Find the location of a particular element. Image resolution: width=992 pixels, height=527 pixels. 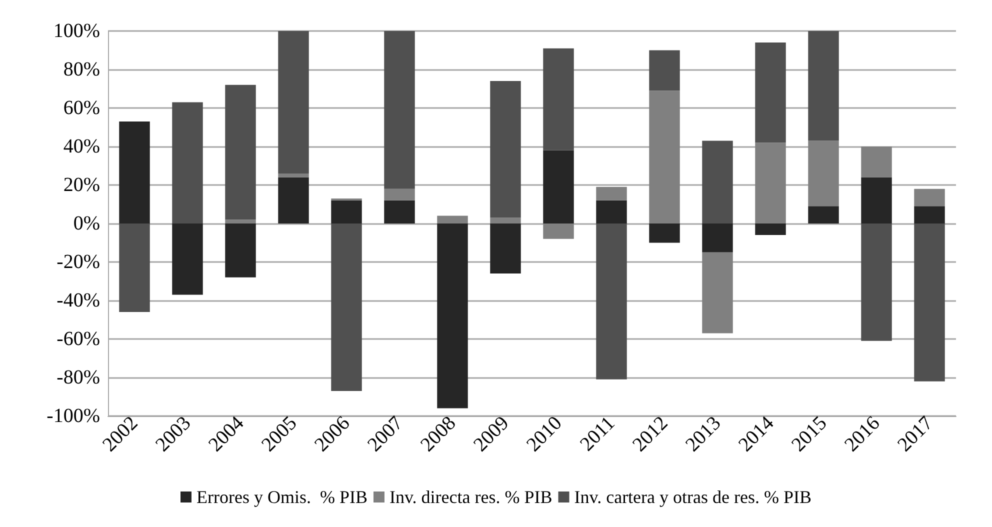

y-tick-label: -60% is located at coordinates (78, 339).